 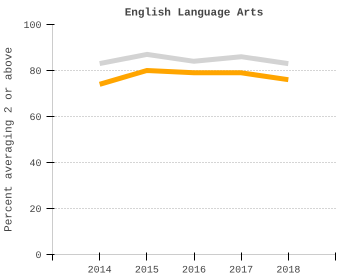 I want to click on y-tick-label: 0, so click(x=39, y=256).